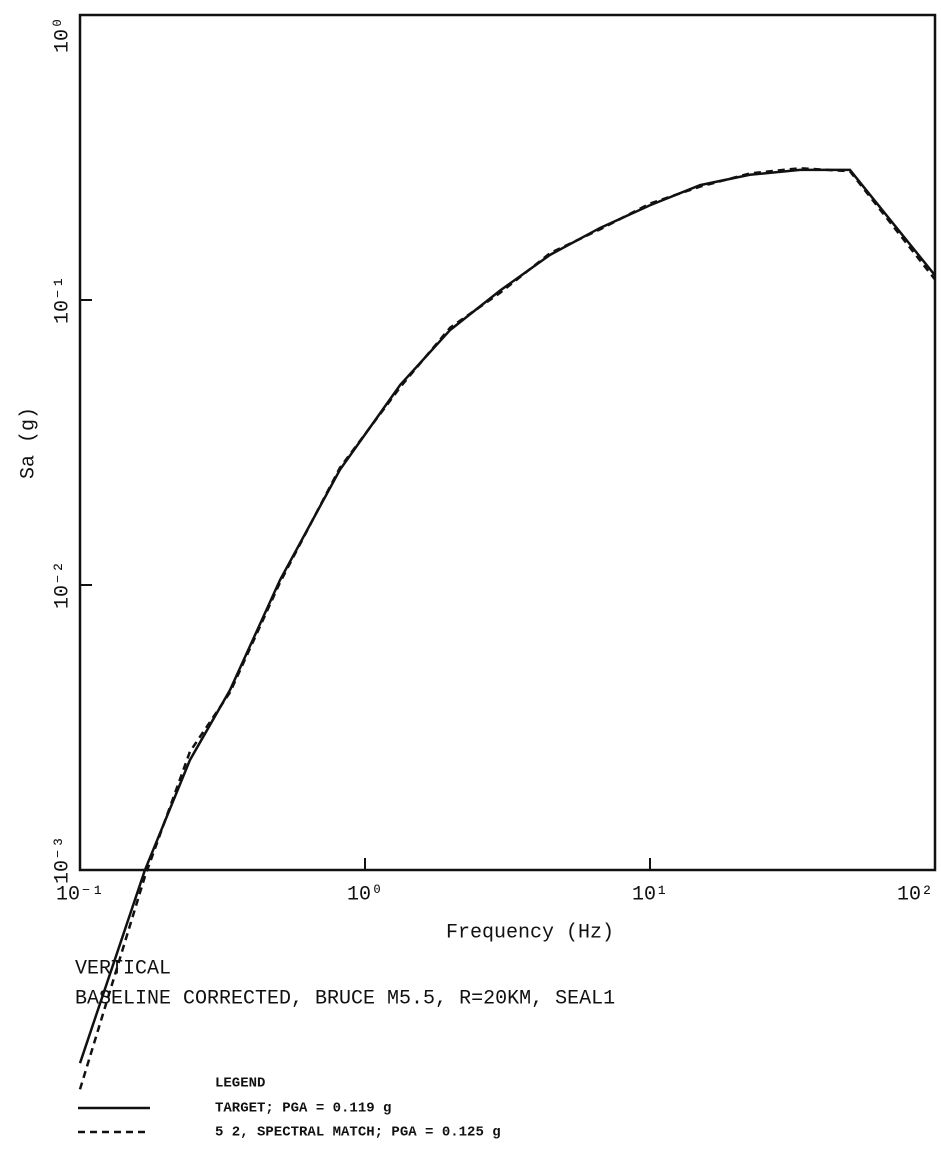 The image size is (941, 1160). I want to click on y-axis-label: Sa (g), so click(28, 443).